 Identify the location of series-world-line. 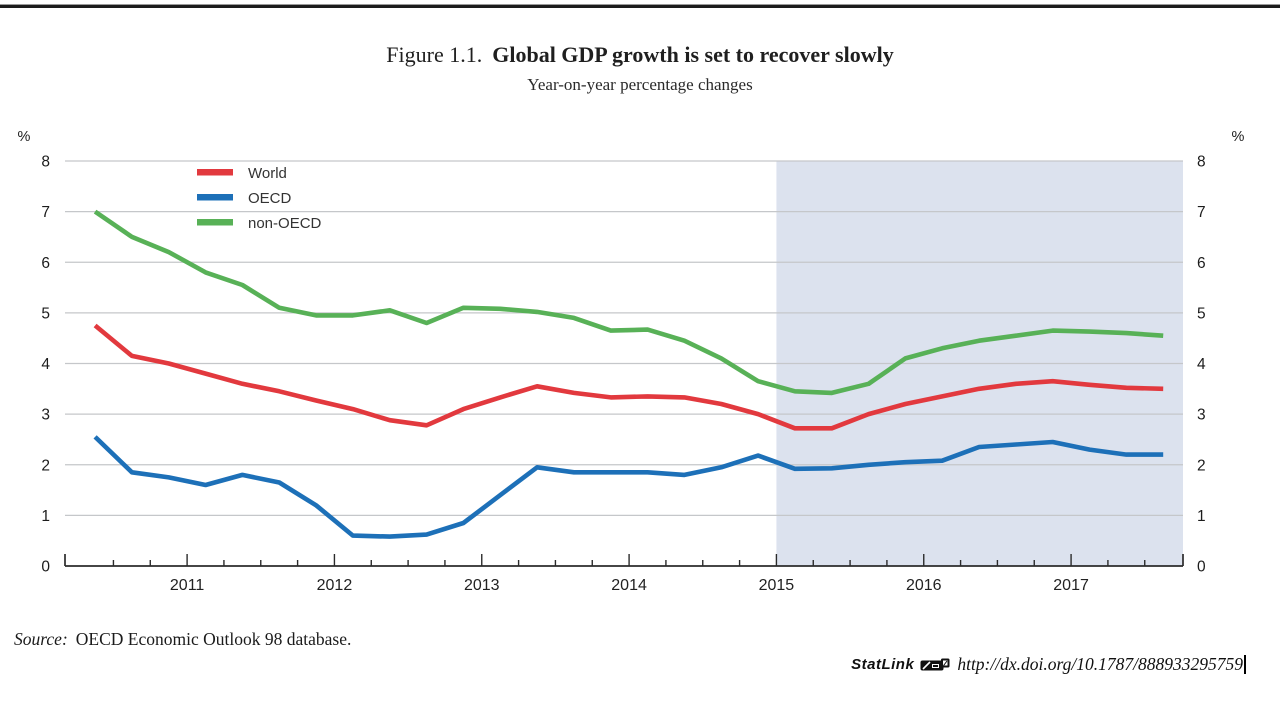
(628, 377).